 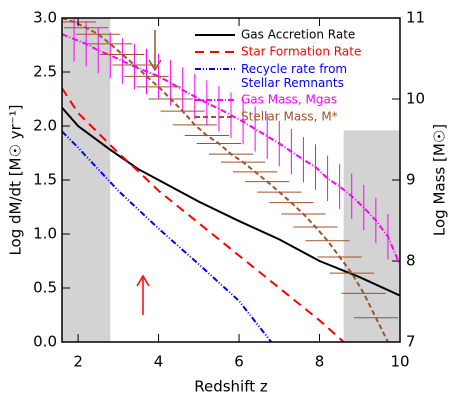 I want to click on y2-tick-label: 11, so click(x=415, y=18).